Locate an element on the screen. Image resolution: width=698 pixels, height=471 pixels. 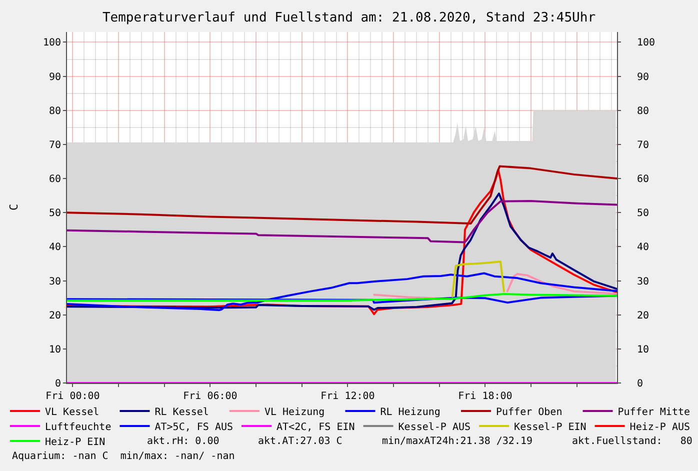
x-tick-label: Fri 00:00 is located at coordinates (73, 396).